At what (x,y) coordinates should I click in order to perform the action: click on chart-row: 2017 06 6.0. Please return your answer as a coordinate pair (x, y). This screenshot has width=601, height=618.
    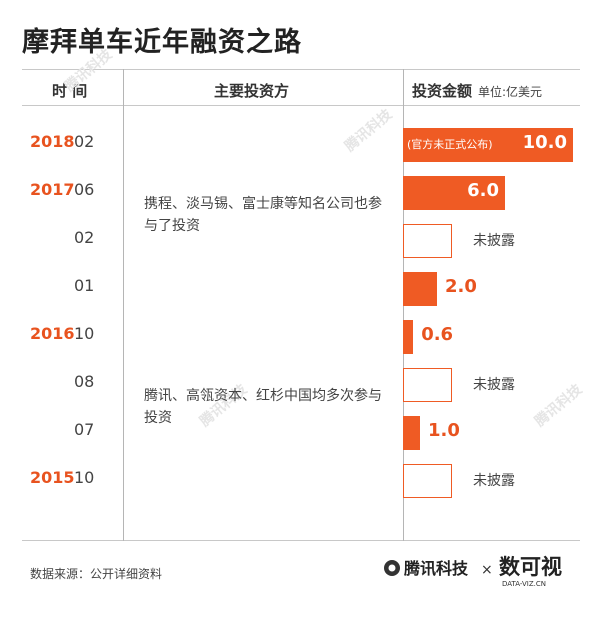
    Looking at the image, I should click on (300, 192).